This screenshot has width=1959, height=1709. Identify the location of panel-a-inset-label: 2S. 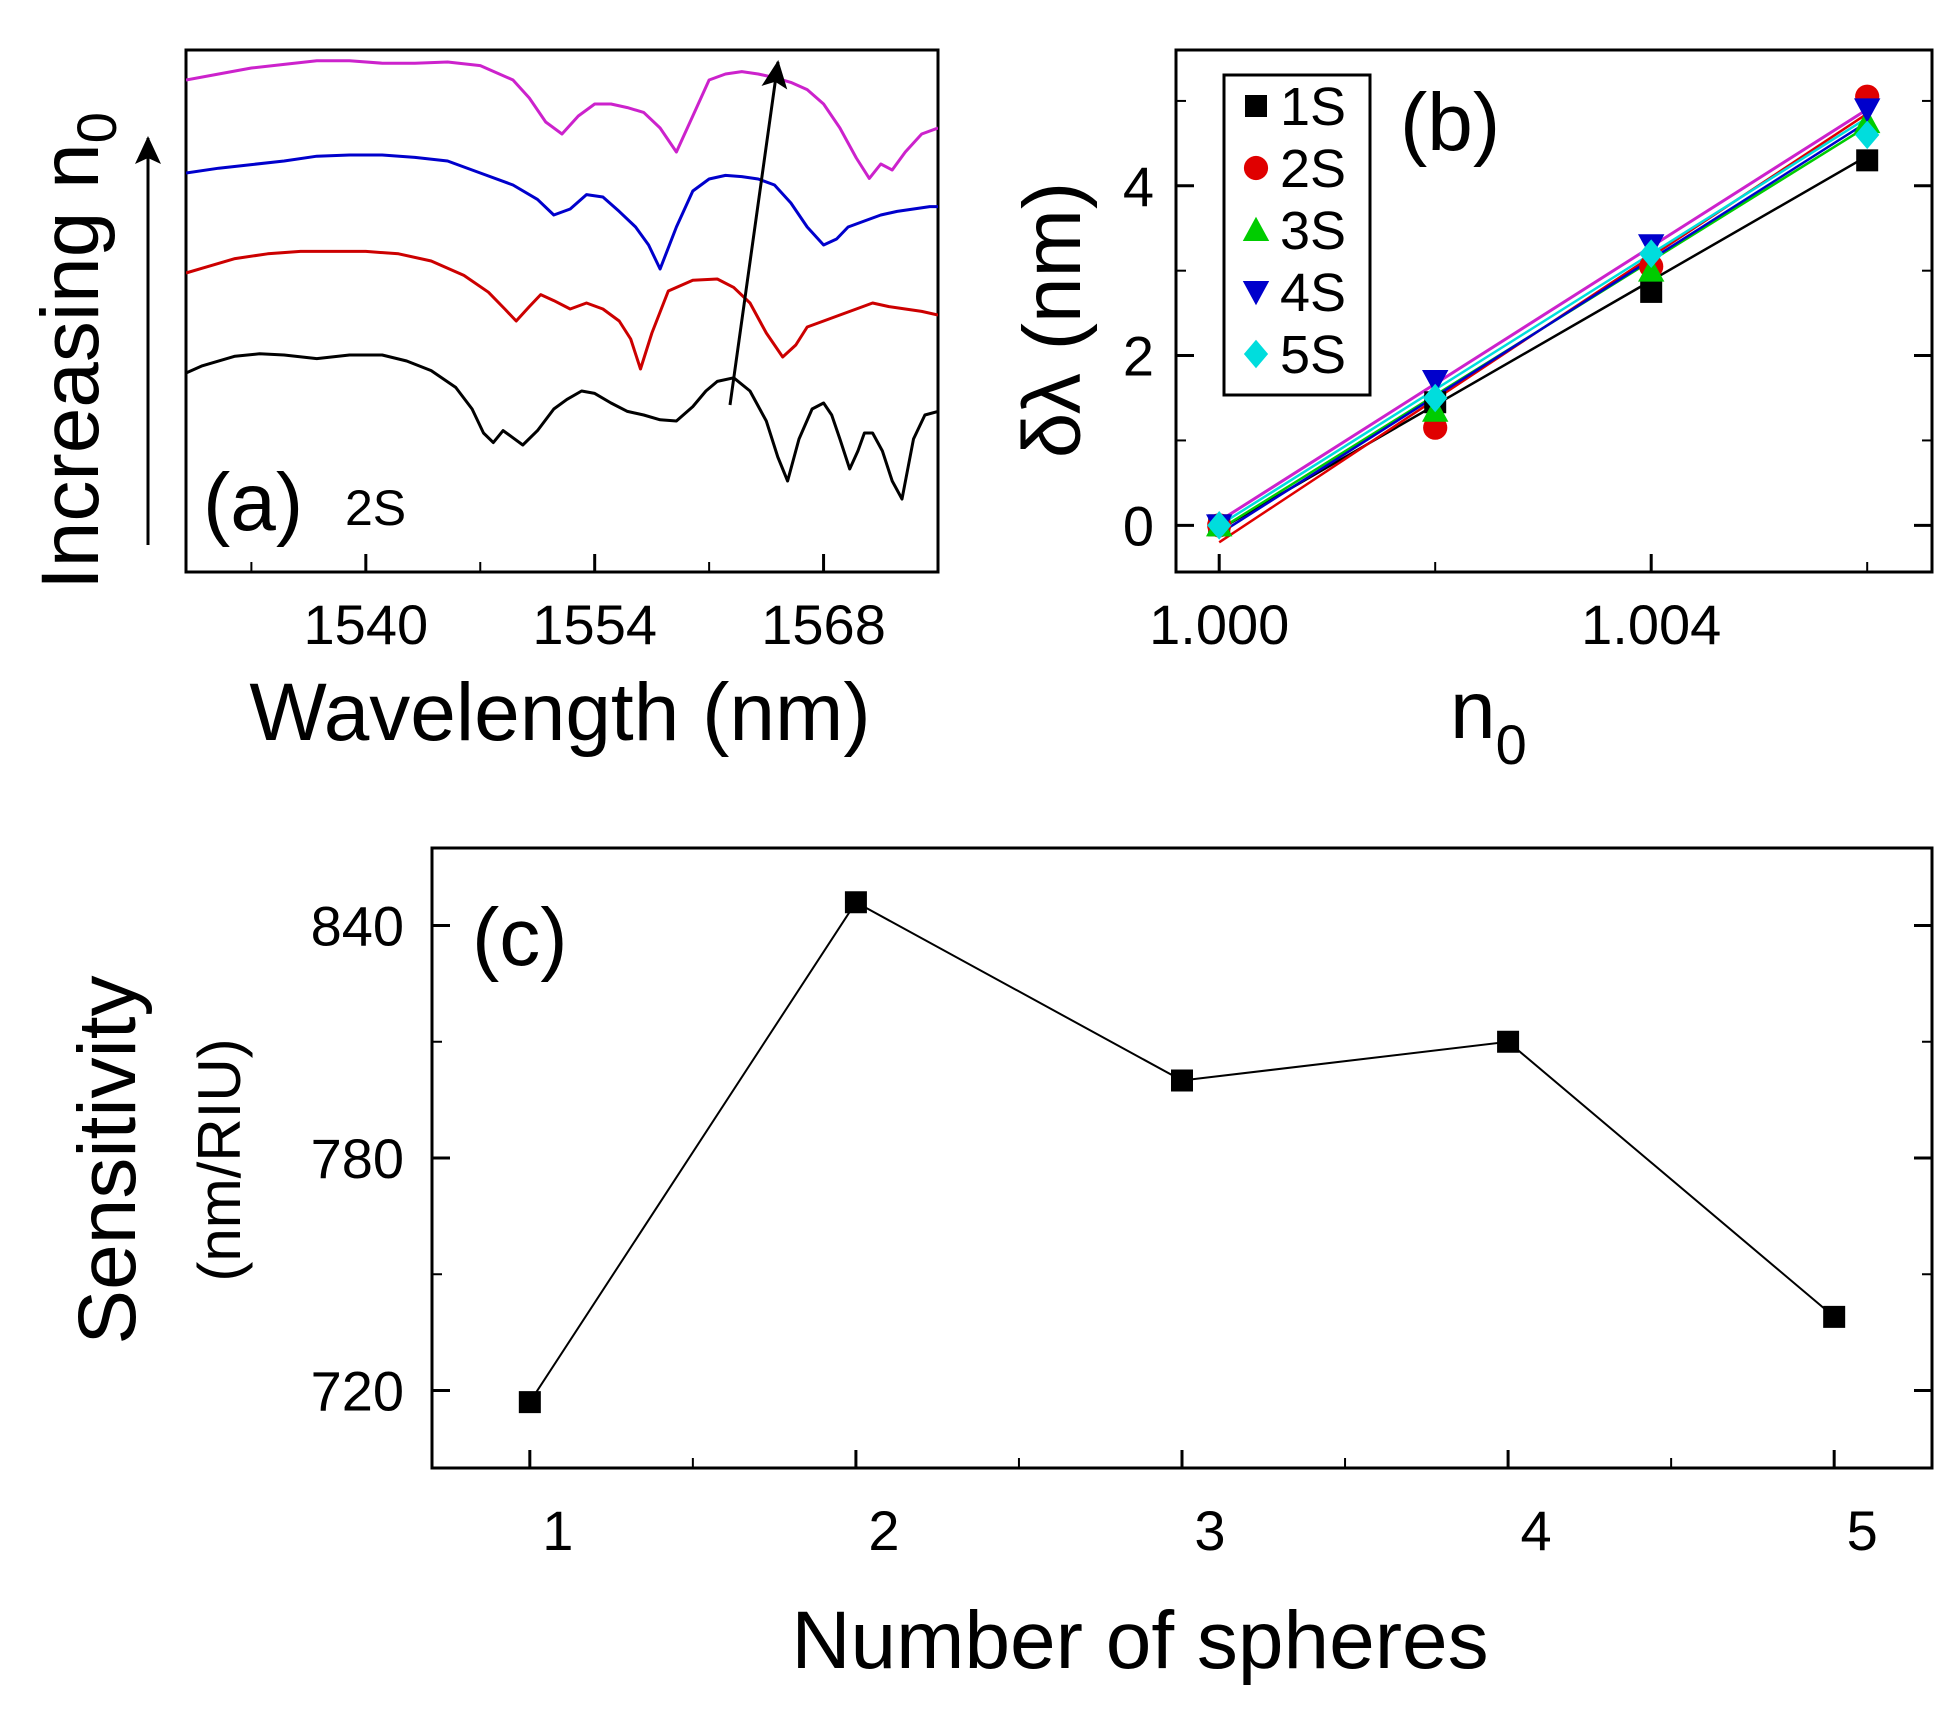
(375, 508).